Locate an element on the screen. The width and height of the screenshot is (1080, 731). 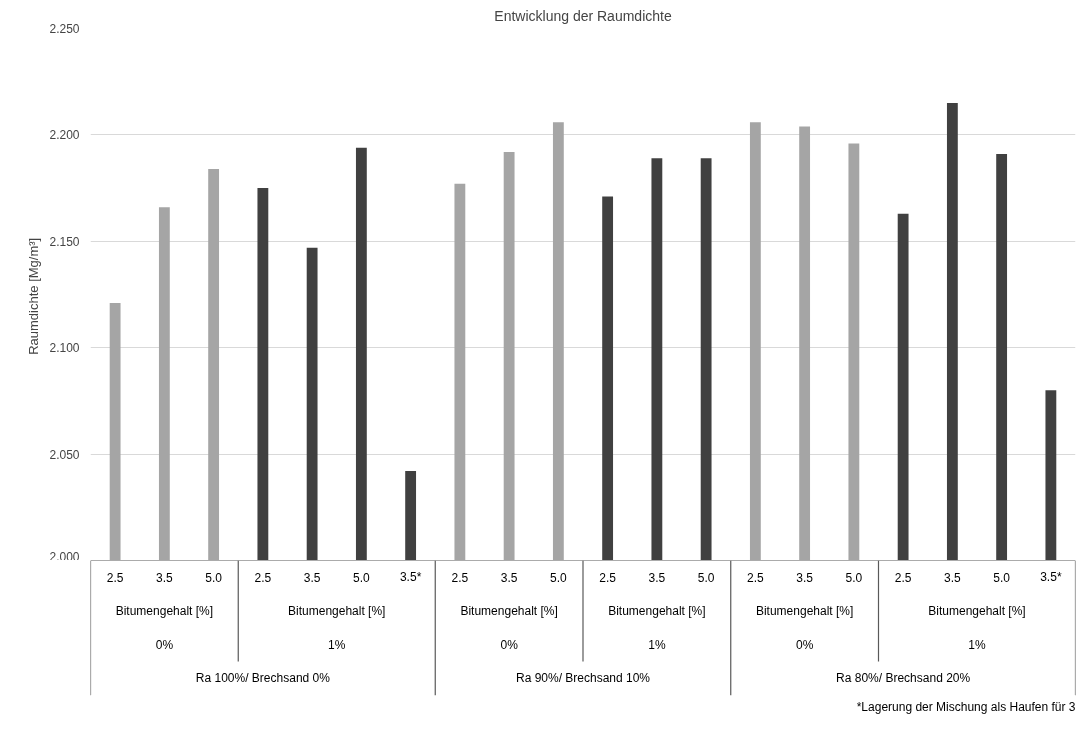
text: Ra 80%/ Brechsand 20% is located at coordinates (903, 678).